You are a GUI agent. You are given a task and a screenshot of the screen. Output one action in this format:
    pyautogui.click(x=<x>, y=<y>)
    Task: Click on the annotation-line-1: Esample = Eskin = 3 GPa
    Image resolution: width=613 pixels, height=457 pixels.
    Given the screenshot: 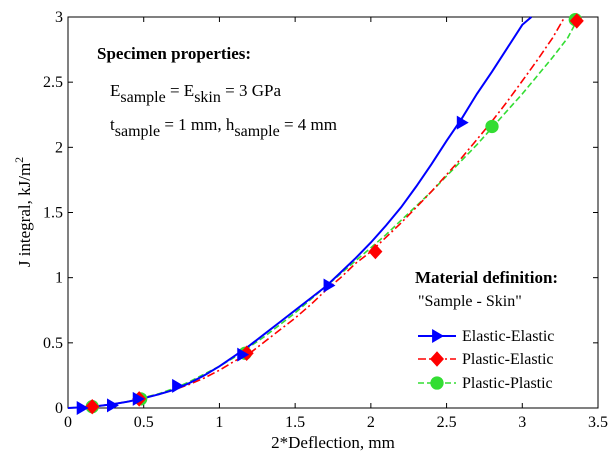 What is the action you would take?
    pyautogui.click(x=195, y=93)
    